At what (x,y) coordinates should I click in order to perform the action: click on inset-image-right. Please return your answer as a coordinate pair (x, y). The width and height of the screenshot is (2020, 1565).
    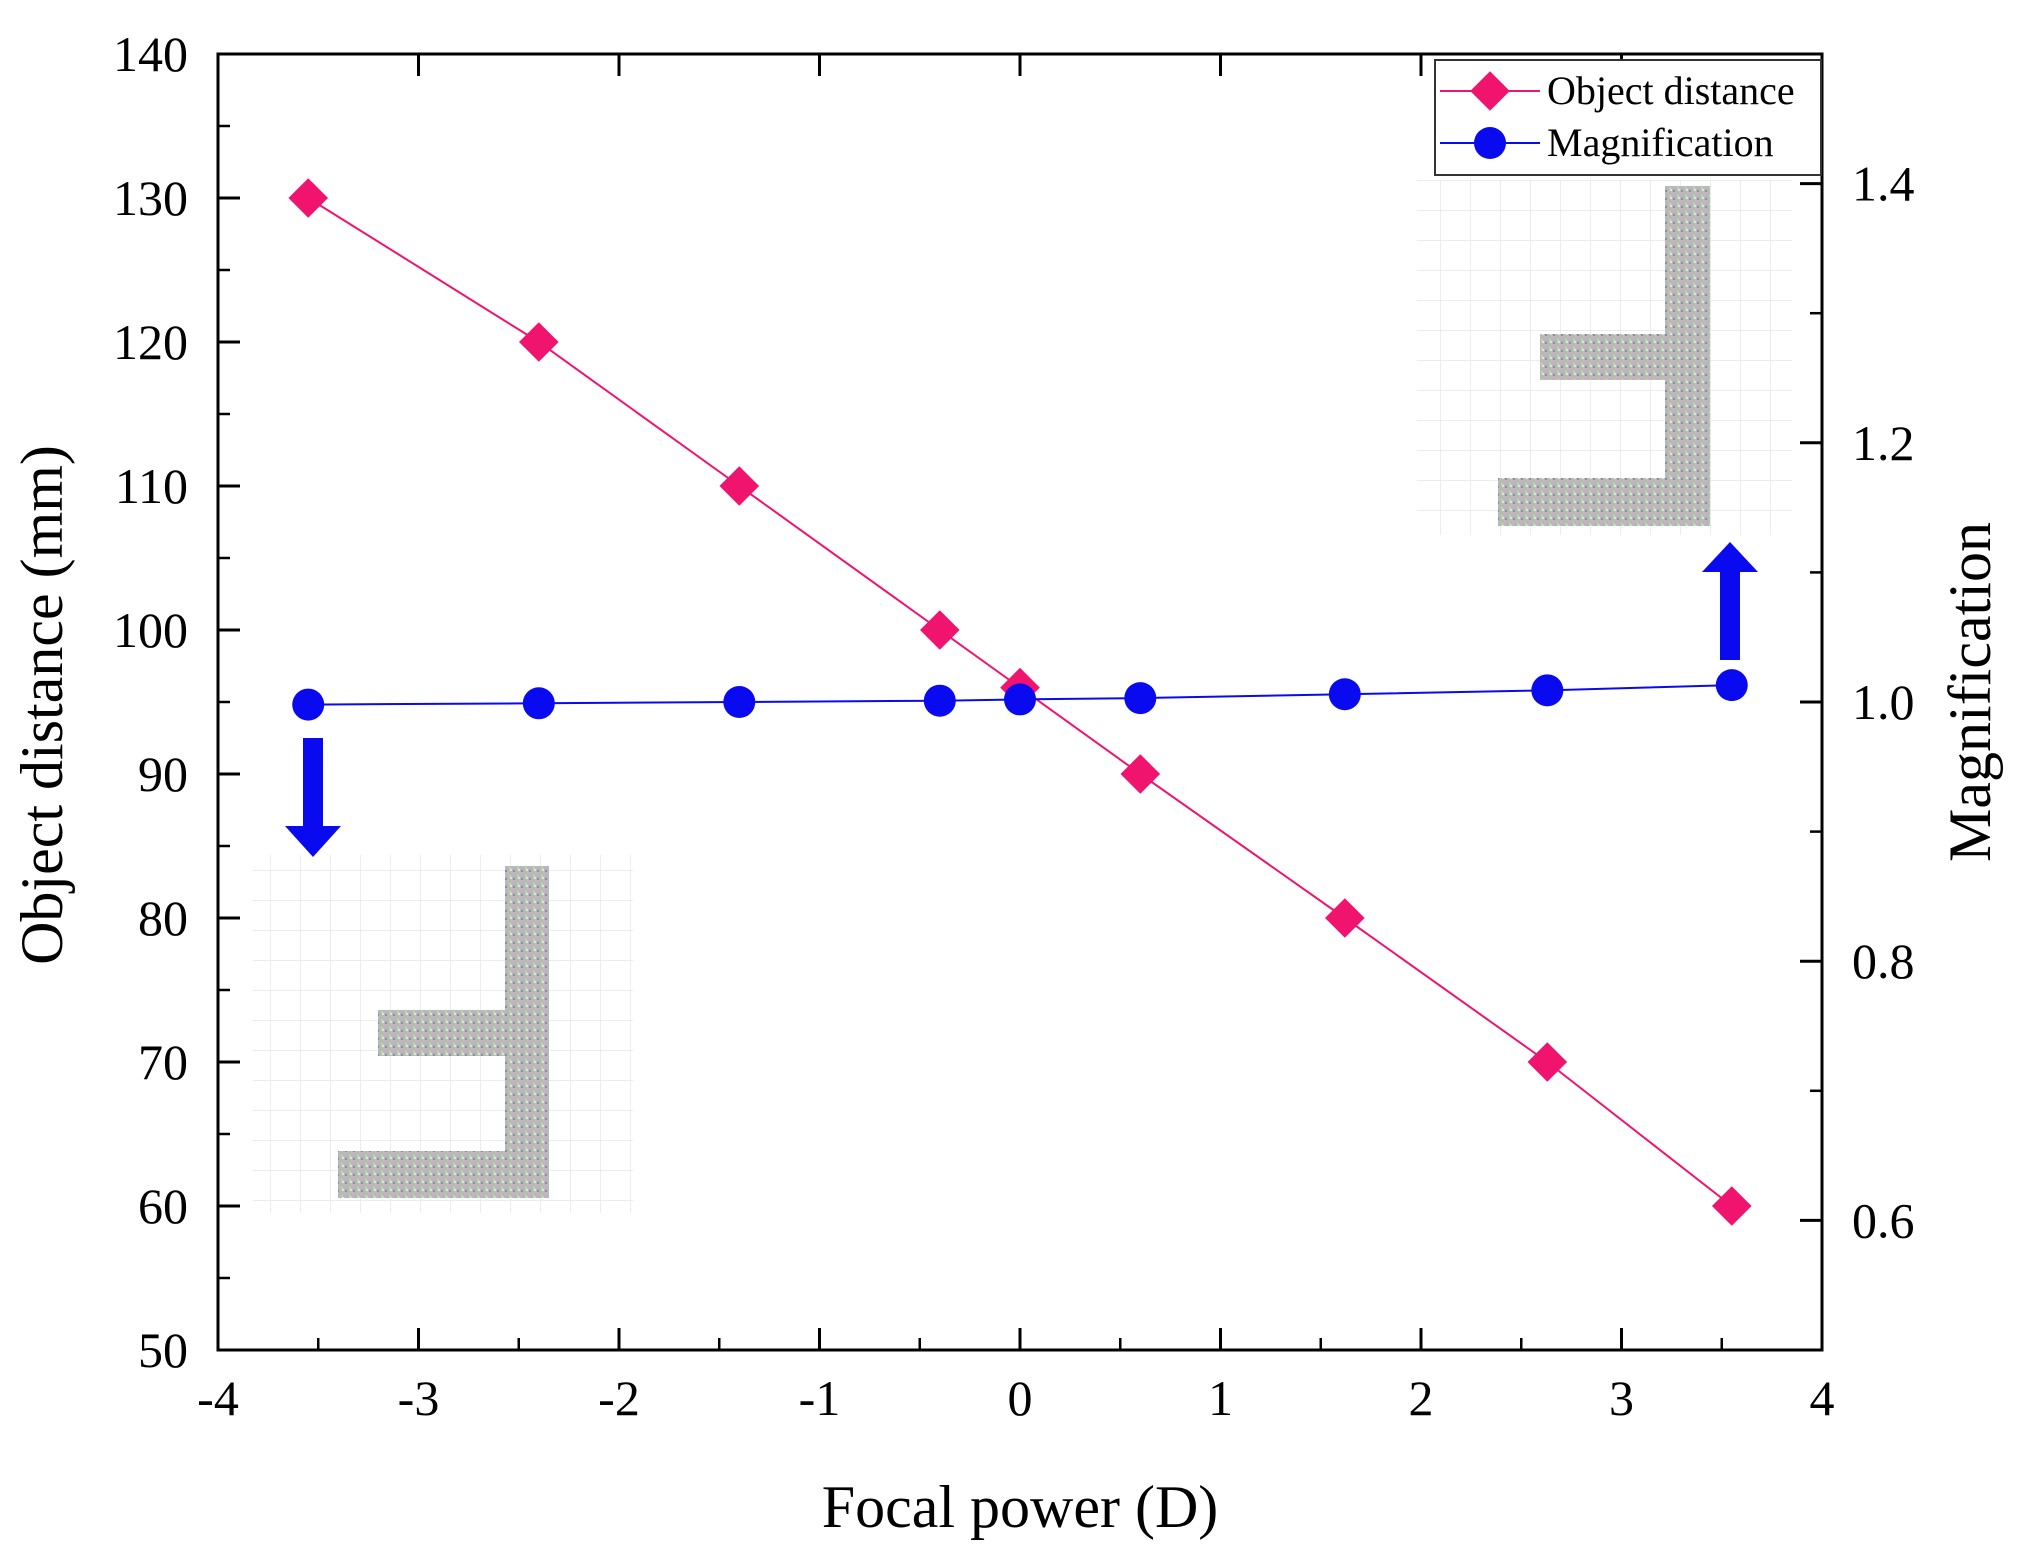
    Looking at the image, I should click on (1604, 357).